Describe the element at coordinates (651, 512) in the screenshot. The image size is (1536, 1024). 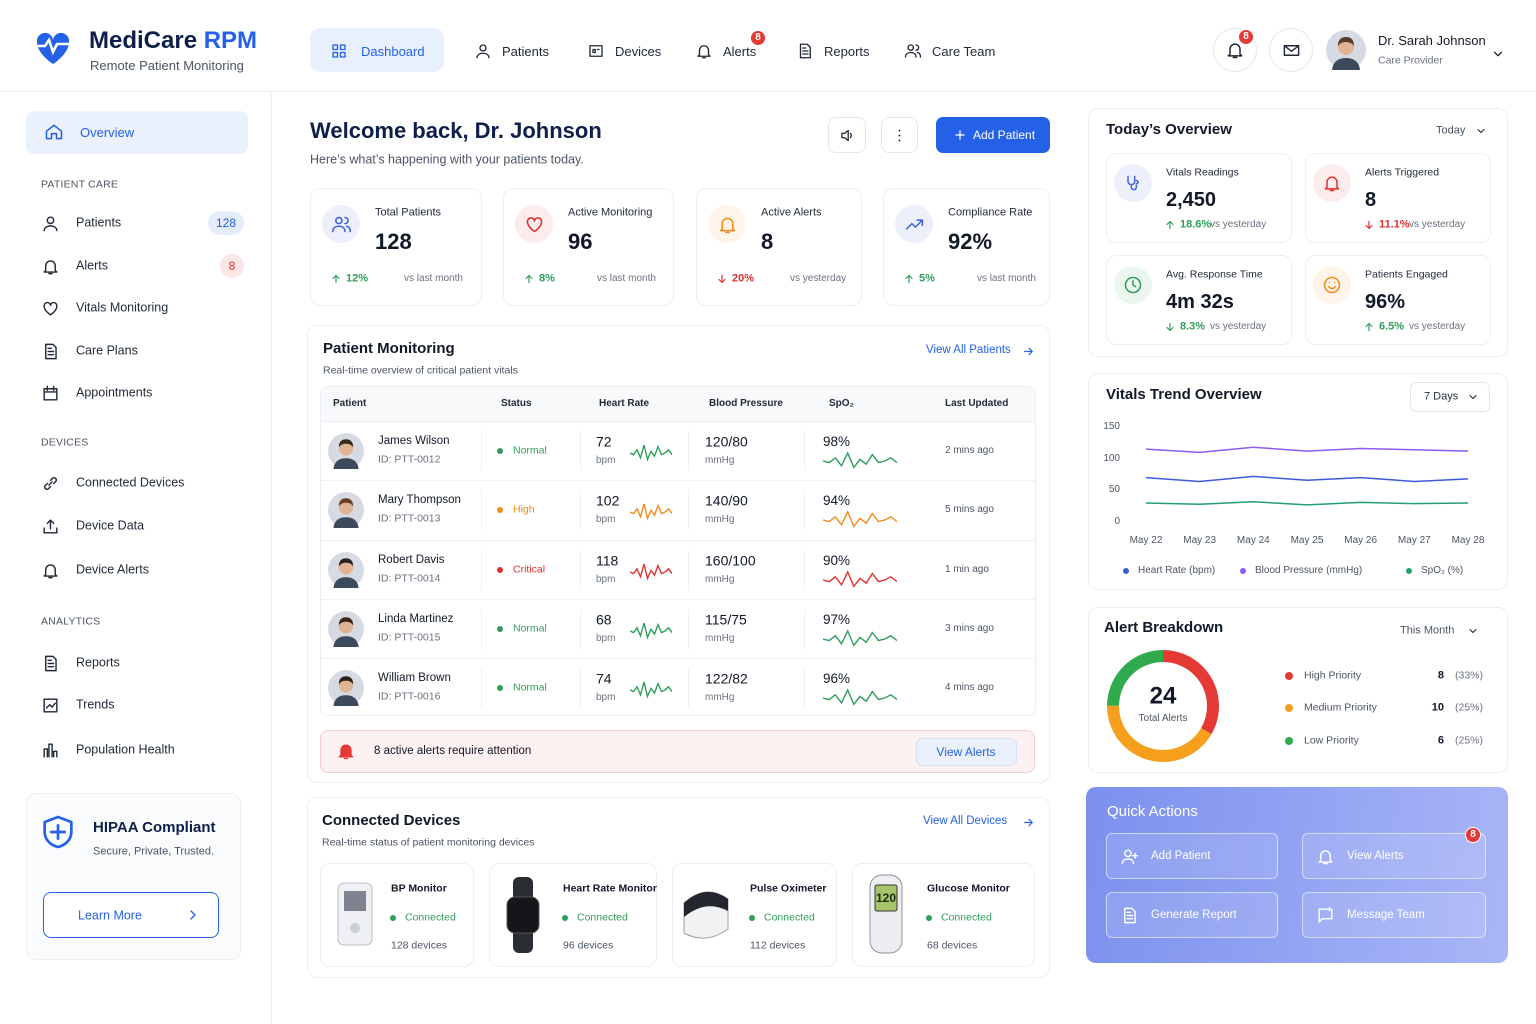
I see `sparkline` at that location.